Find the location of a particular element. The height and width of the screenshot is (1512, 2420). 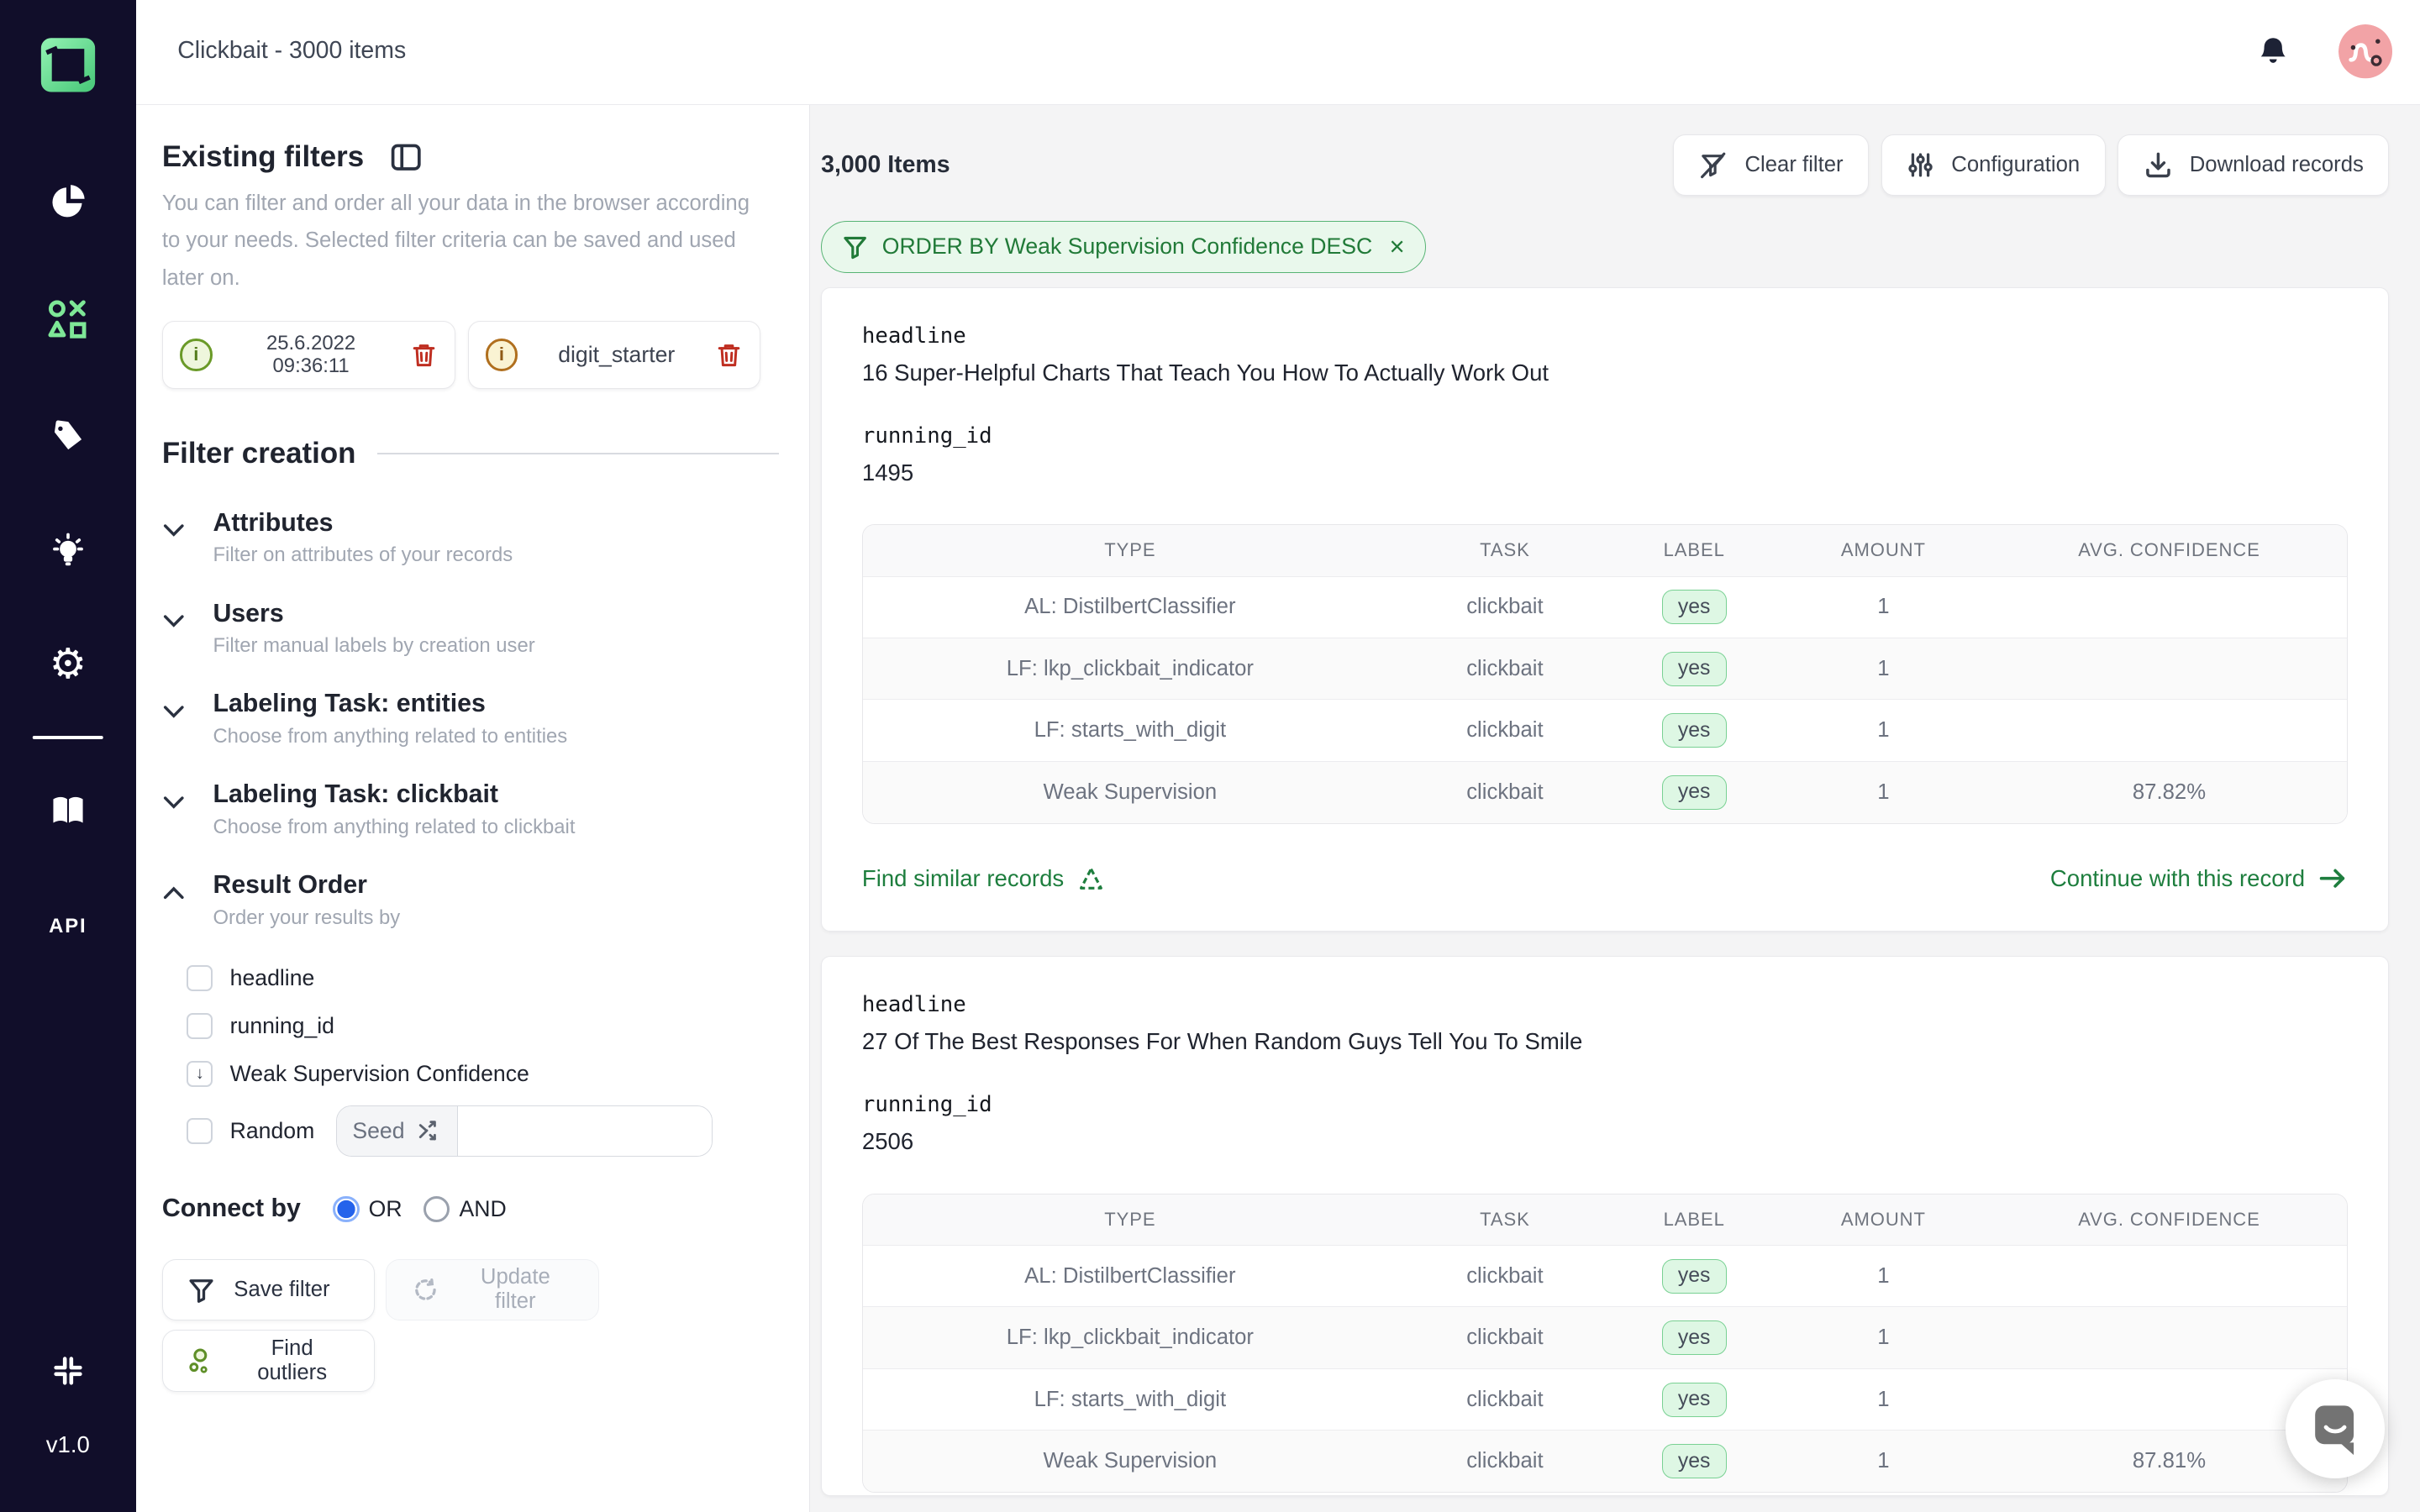

notifications-button is located at coordinates (2273, 53).